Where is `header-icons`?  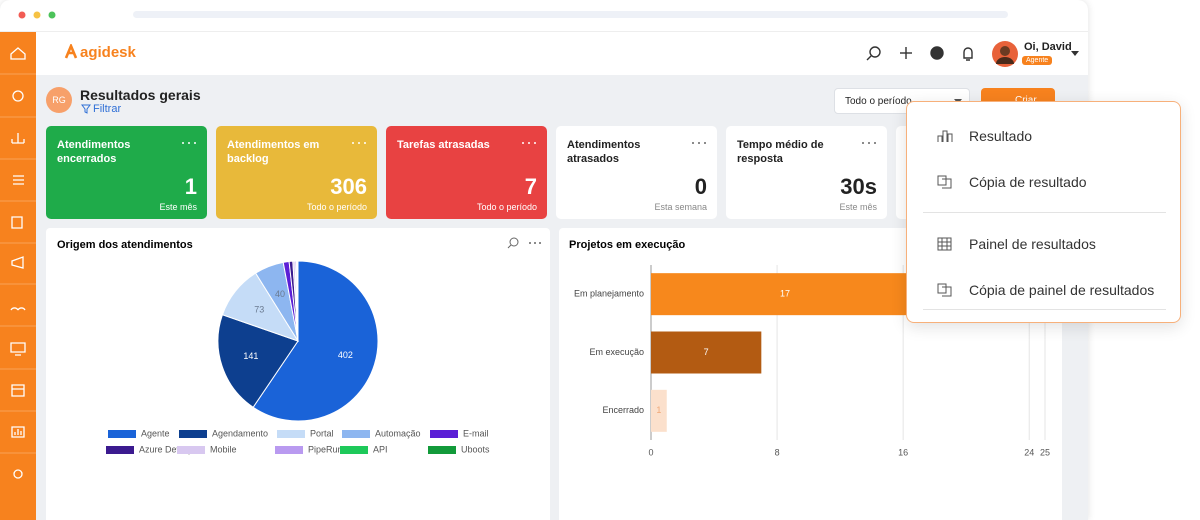 header-icons is located at coordinates (919, 53).